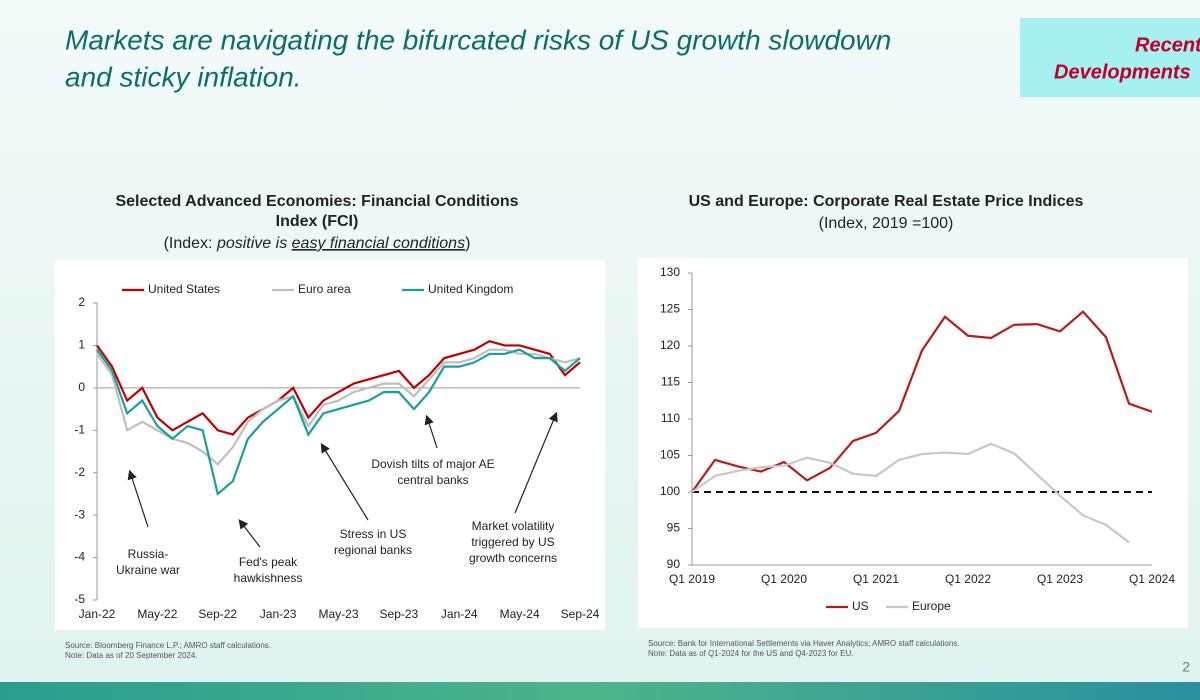  Describe the element at coordinates (81, 387) in the screenshot. I see `y-tick-label: 0` at that location.